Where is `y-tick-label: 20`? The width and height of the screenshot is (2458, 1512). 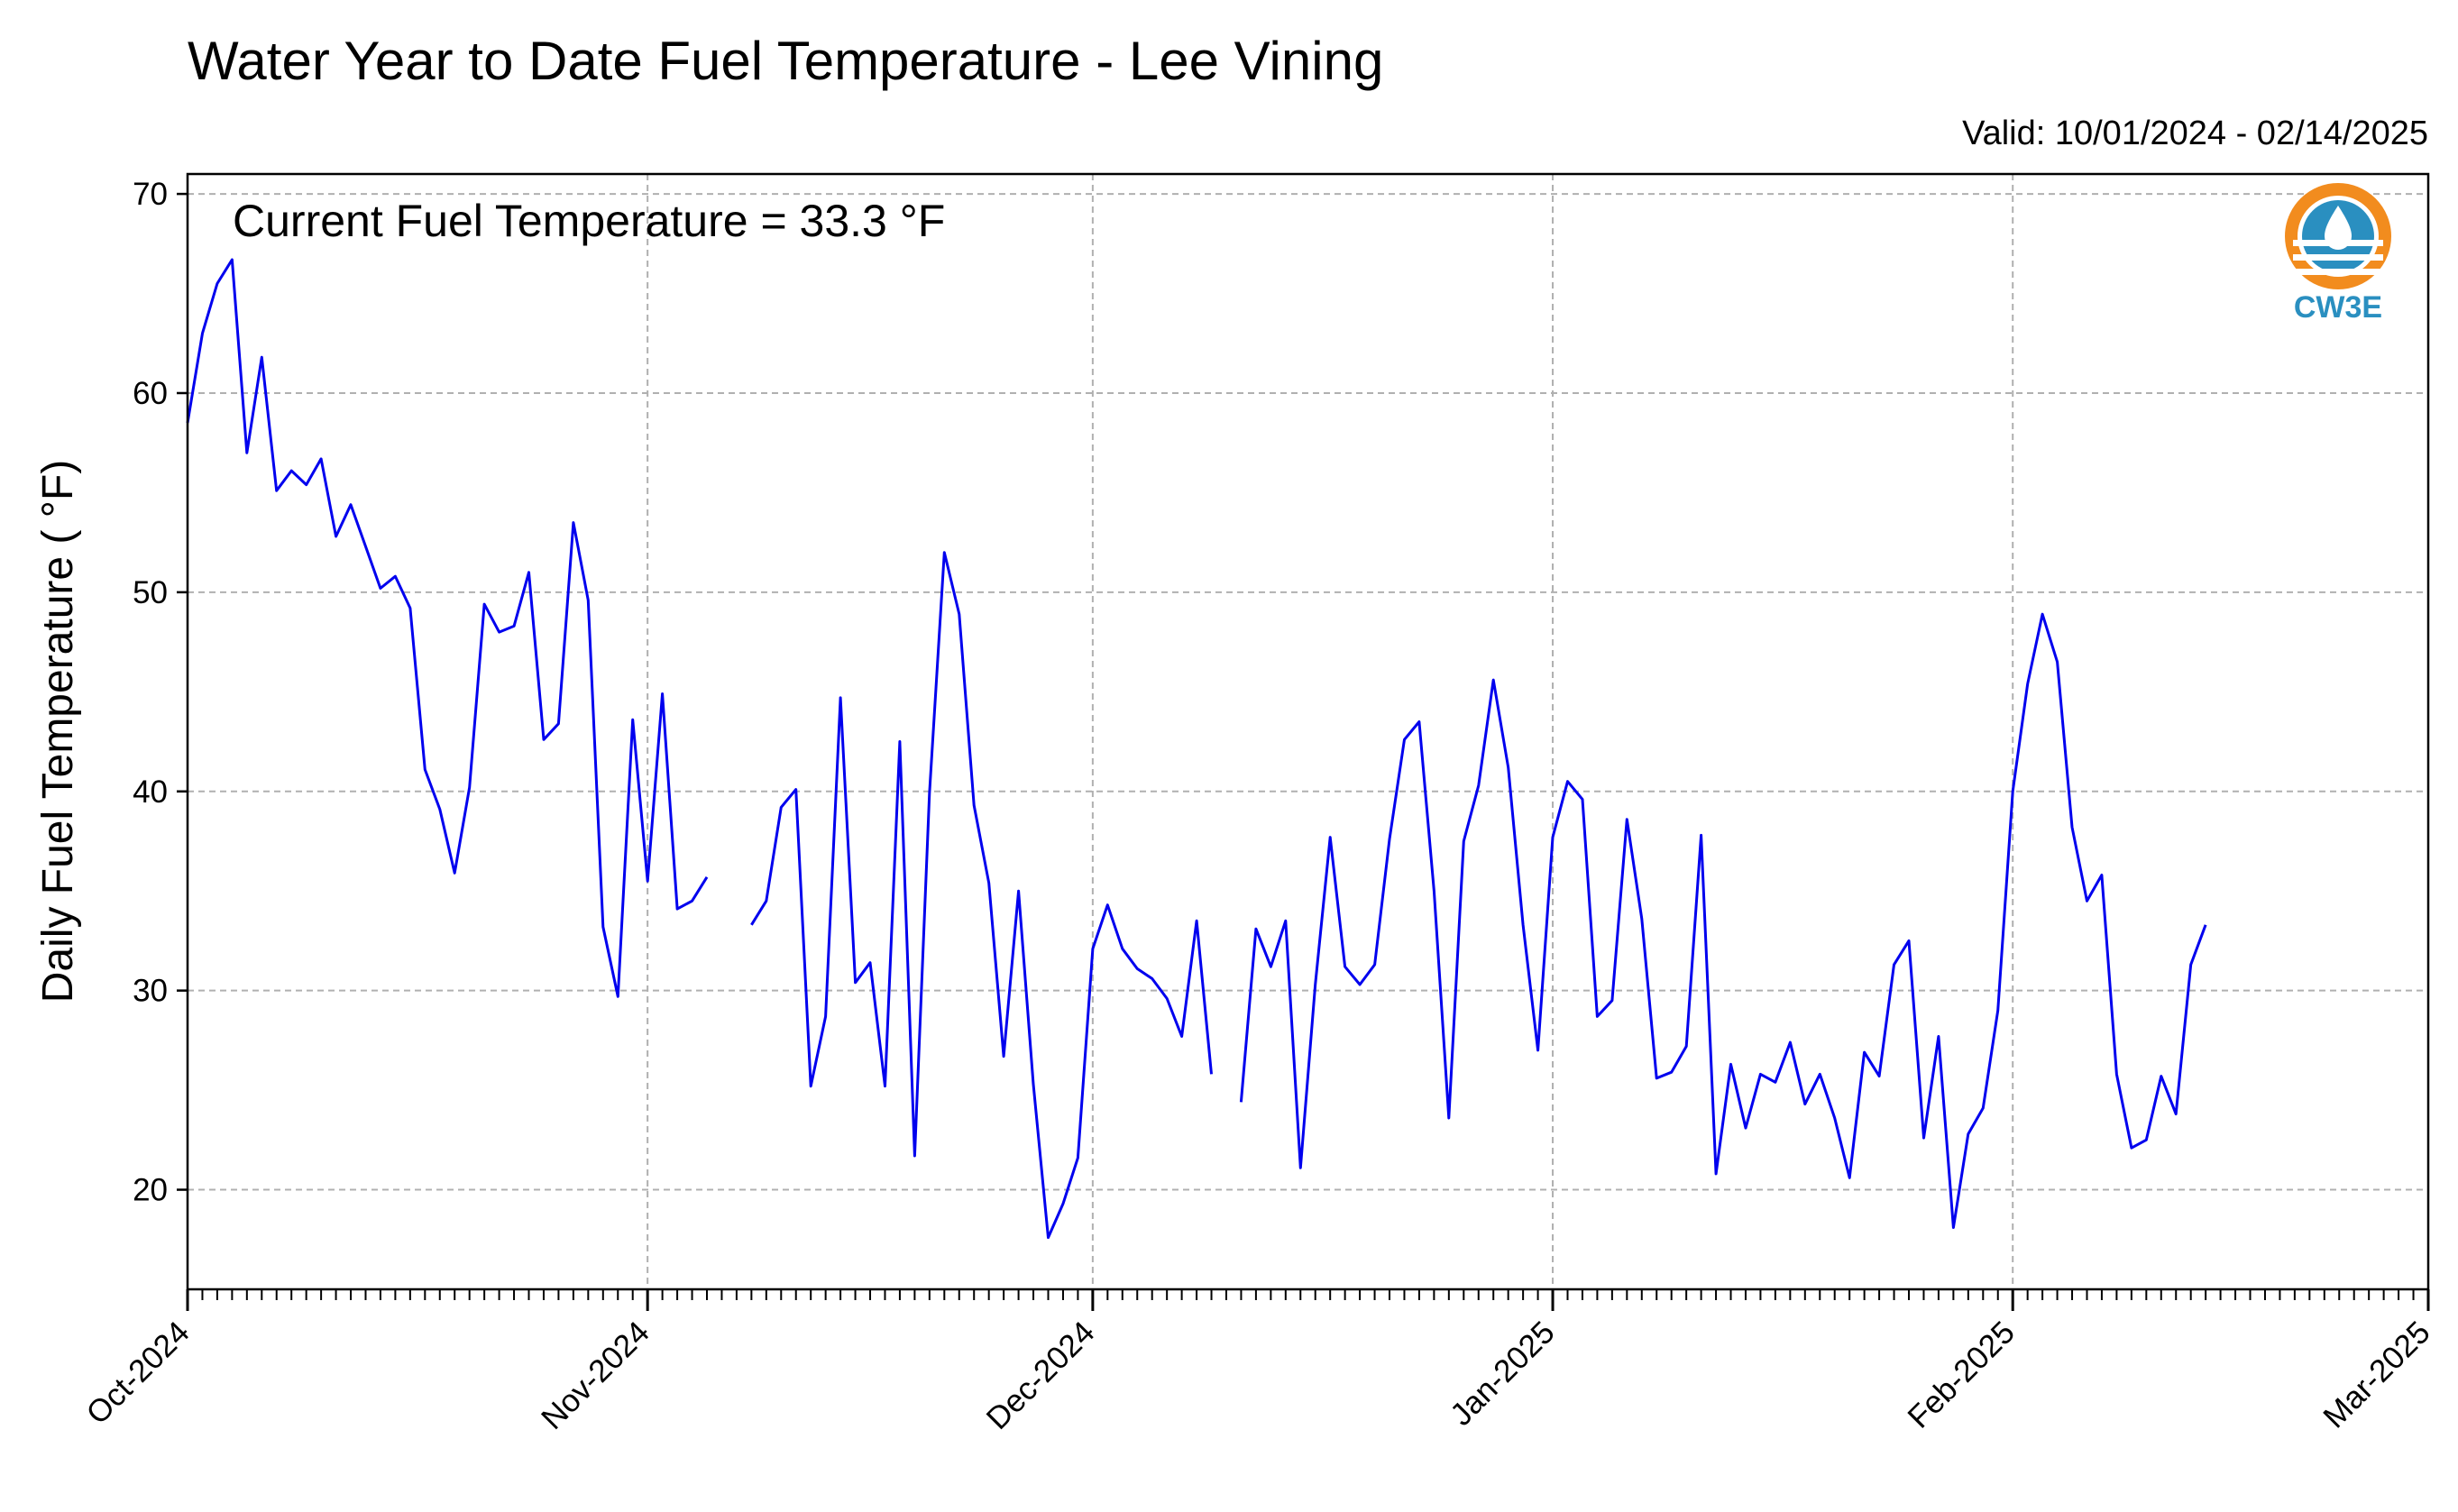 y-tick-label: 20 is located at coordinates (150, 1190).